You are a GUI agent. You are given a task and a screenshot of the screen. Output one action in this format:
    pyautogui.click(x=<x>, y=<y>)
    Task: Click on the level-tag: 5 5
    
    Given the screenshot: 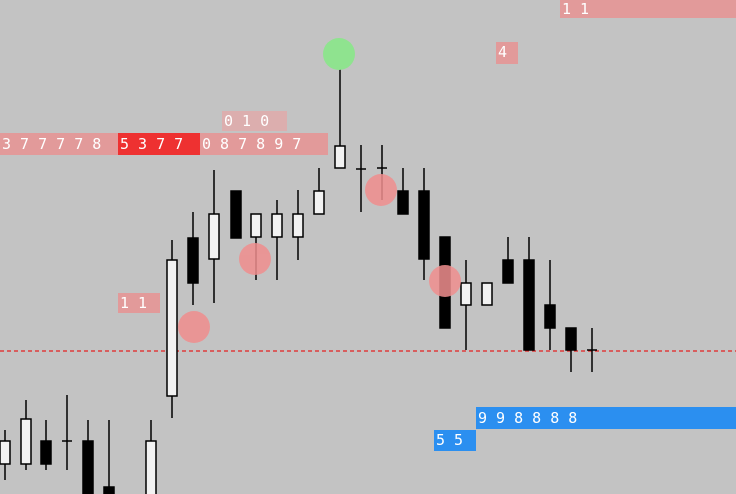 What is the action you would take?
    pyautogui.click(x=455, y=440)
    